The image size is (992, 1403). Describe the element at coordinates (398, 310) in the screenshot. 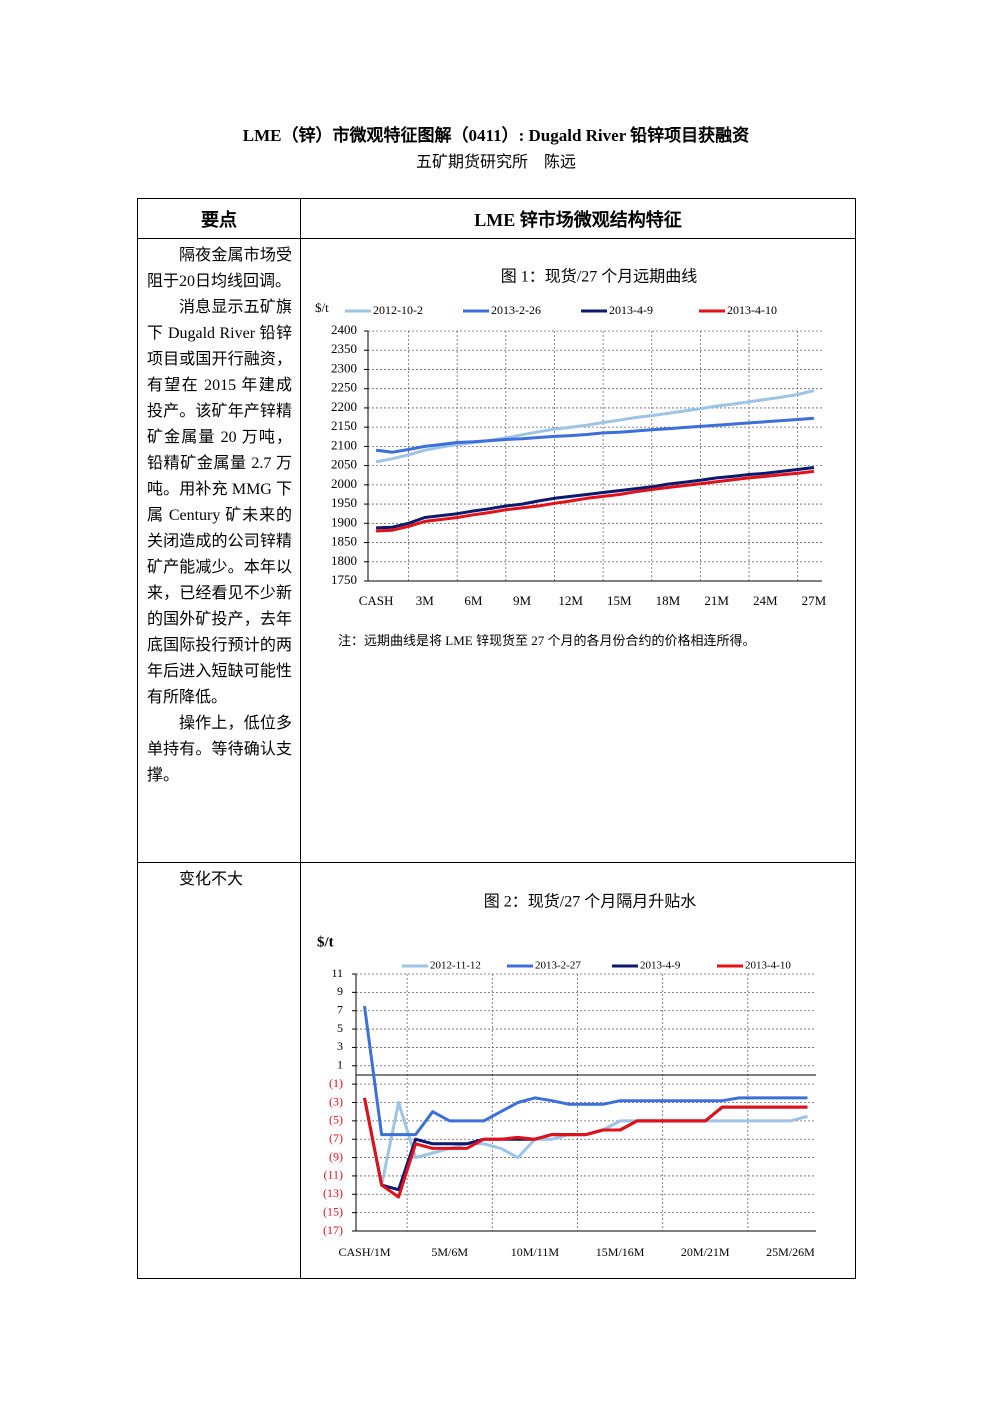

I see `legend-label: 2012-10-2` at that location.